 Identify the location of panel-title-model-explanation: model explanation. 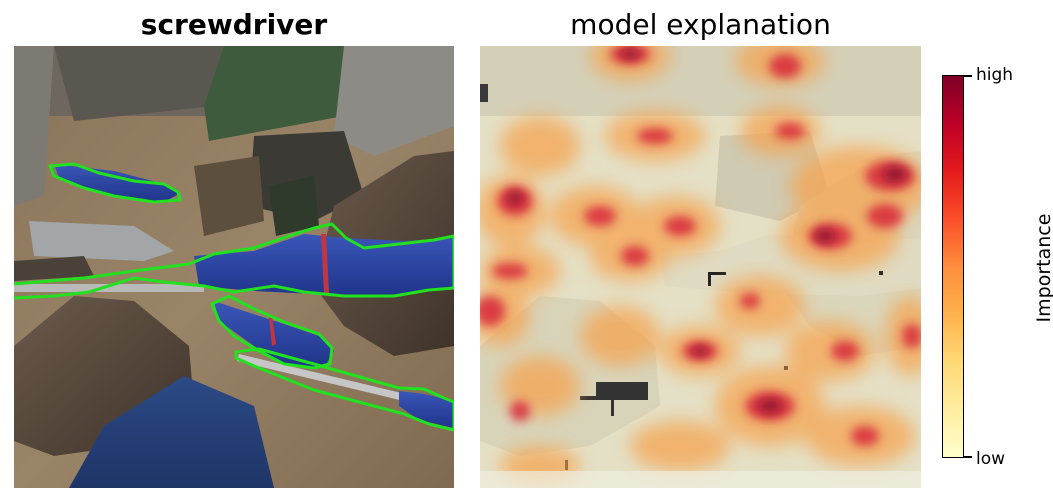
(700, 24).